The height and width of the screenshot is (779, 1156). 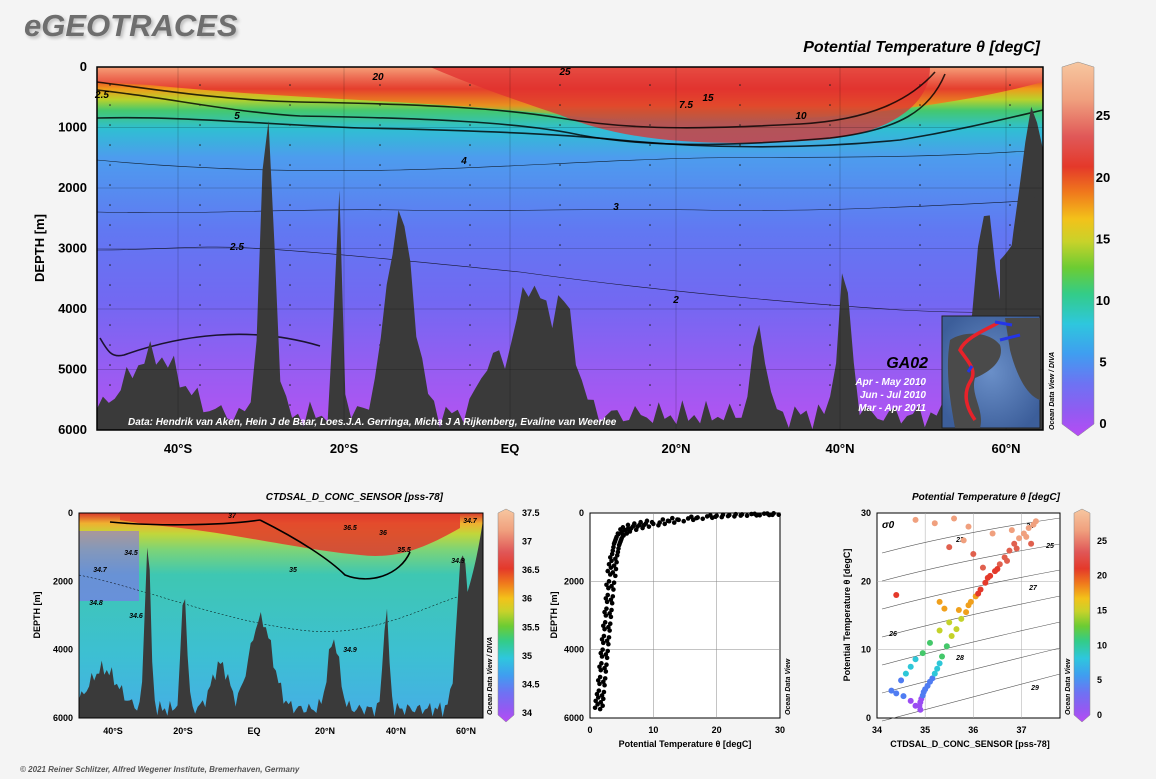 What do you see at coordinates (531, 627) in the screenshot?
I see `colorbar-tick-label: 35.5` at bounding box center [531, 627].